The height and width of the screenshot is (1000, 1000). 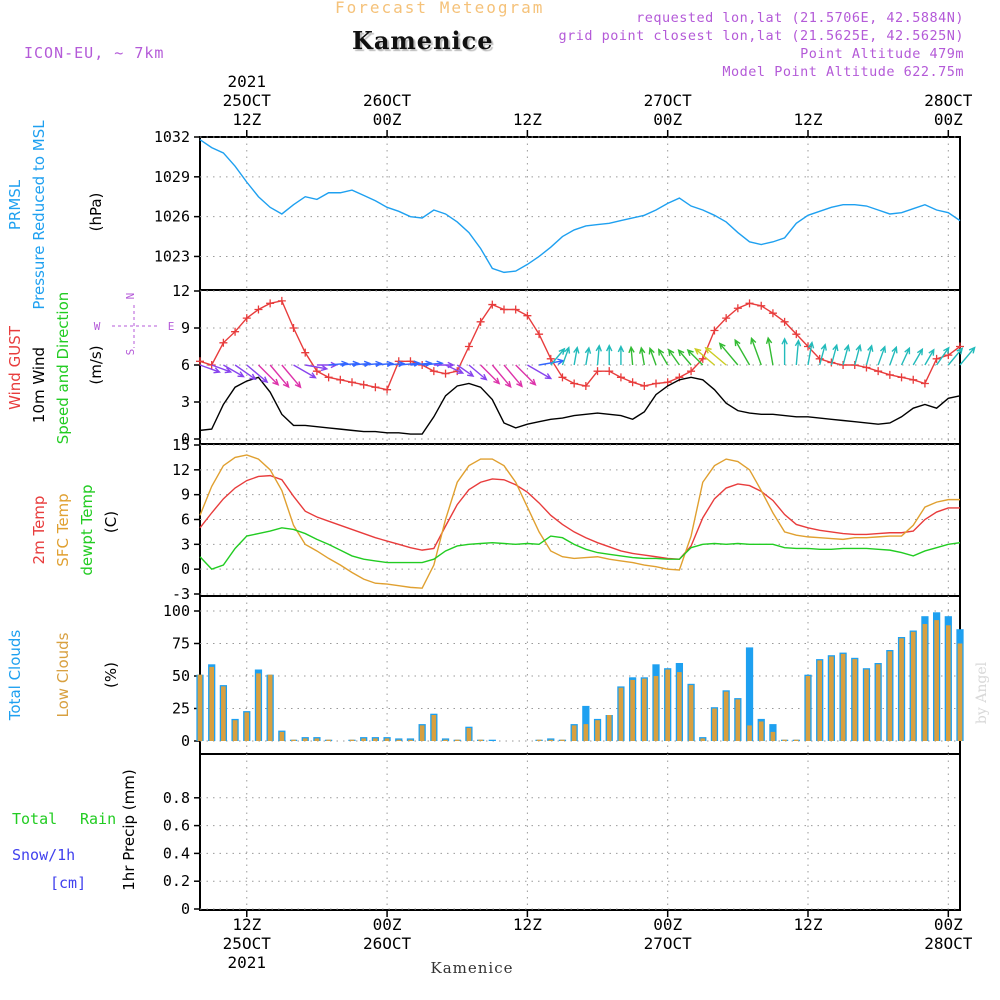 What do you see at coordinates (185, 328) in the screenshot?
I see `y-tick-label: 9` at bounding box center [185, 328].